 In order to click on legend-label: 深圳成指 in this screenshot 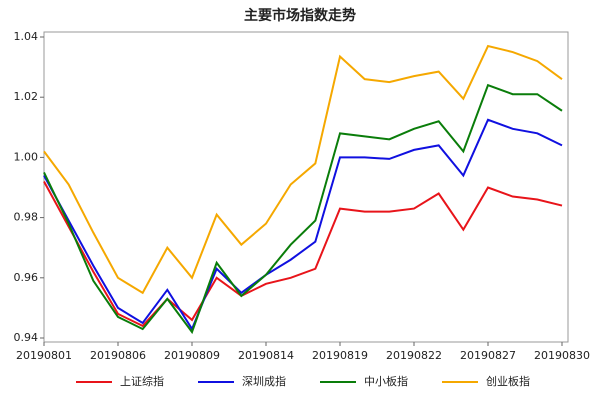, I will do `click(264, 381)`.